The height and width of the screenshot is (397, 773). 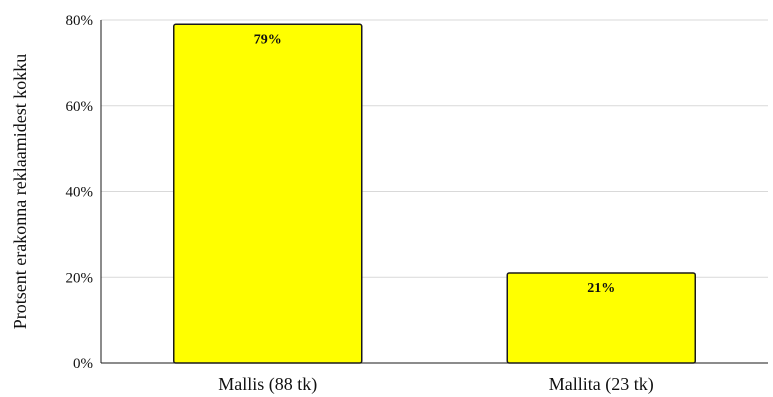 What do you see at coordinates (20, 191) in the screenshot?
I see `y-axis-title: Protsent erakonna reklaamidest kokku` at bounding box center [20, 191].